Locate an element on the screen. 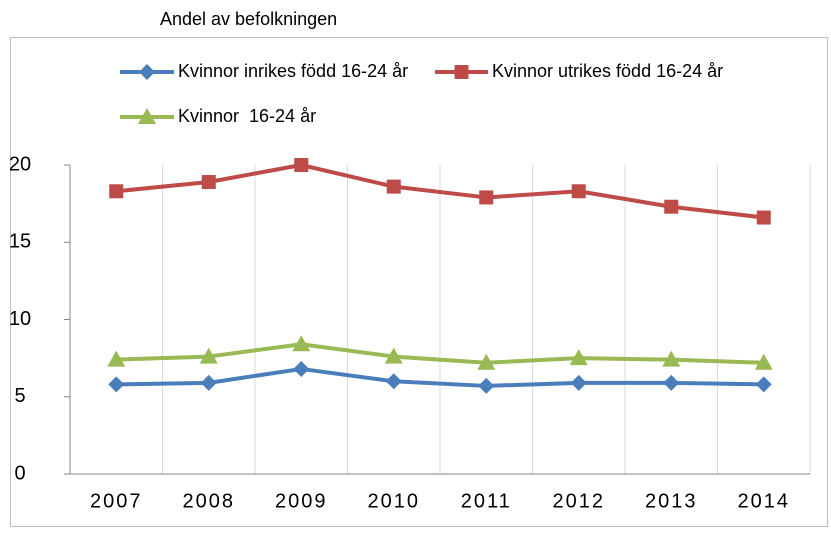  x-tick-label: 2011 is located at coordinates (486, 501).